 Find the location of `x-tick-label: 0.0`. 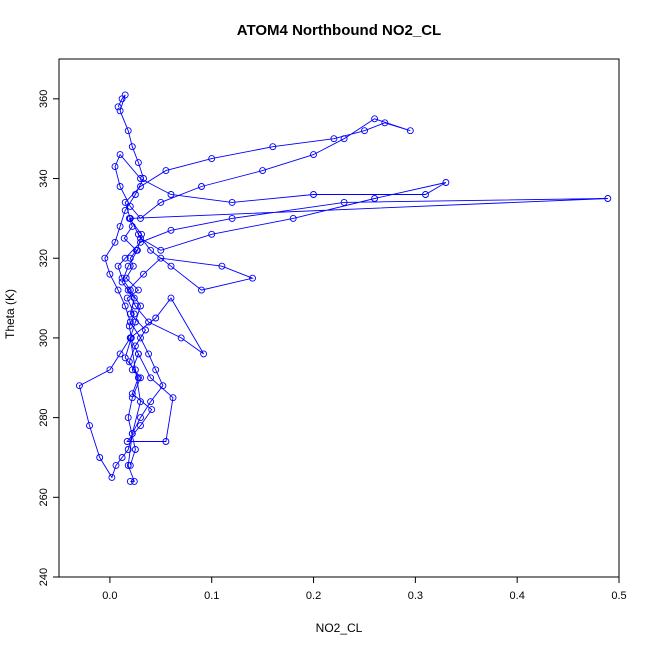

x-tick-label: 0.0 is located at coordinates (109, 596).